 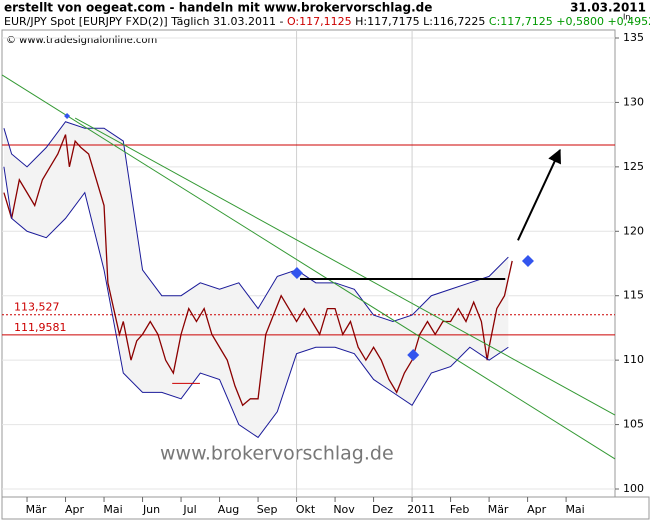 I want to click on arrow, so click(x=539, y=194).